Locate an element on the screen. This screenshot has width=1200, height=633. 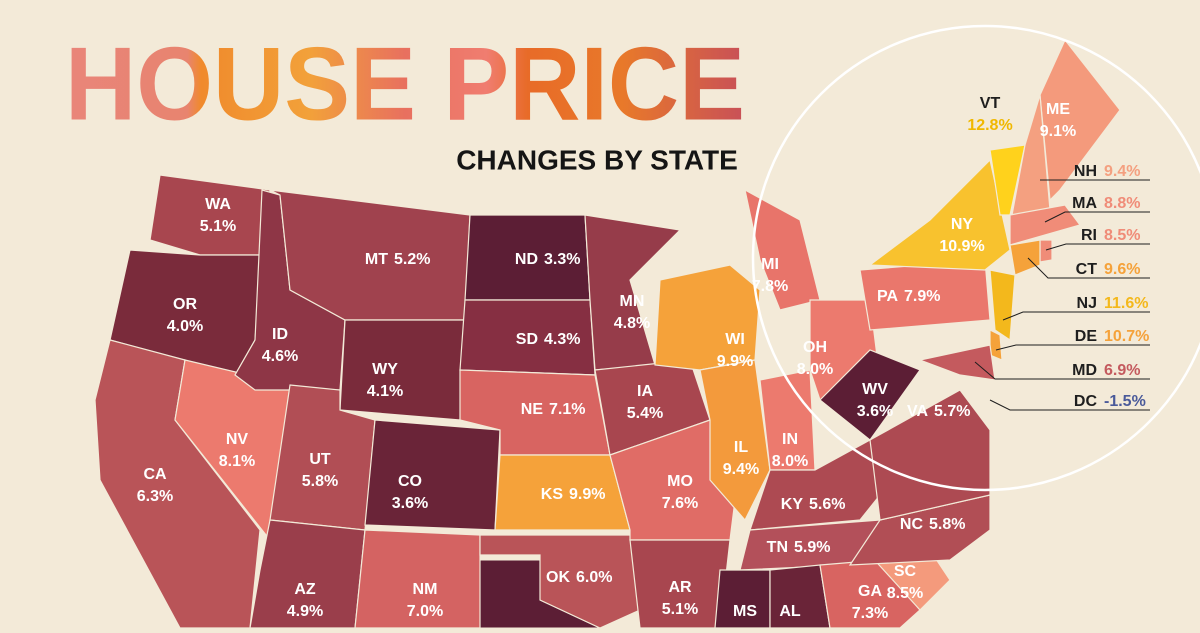
state-change: 7.1% is located at coordinates (567, 409).